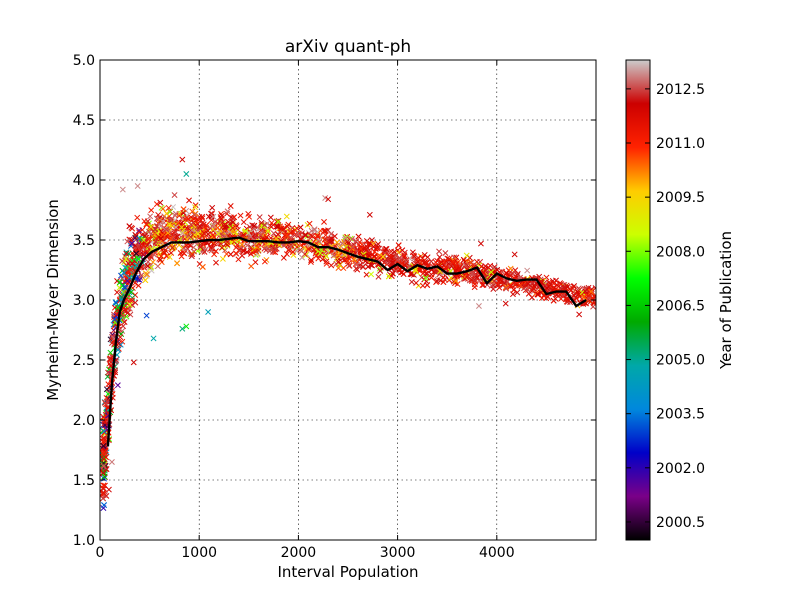 Image resolution: width=800 pixels, height=600 pixels. I want to click on colorbar-tick-label: 2005.0, so click(680, 361).